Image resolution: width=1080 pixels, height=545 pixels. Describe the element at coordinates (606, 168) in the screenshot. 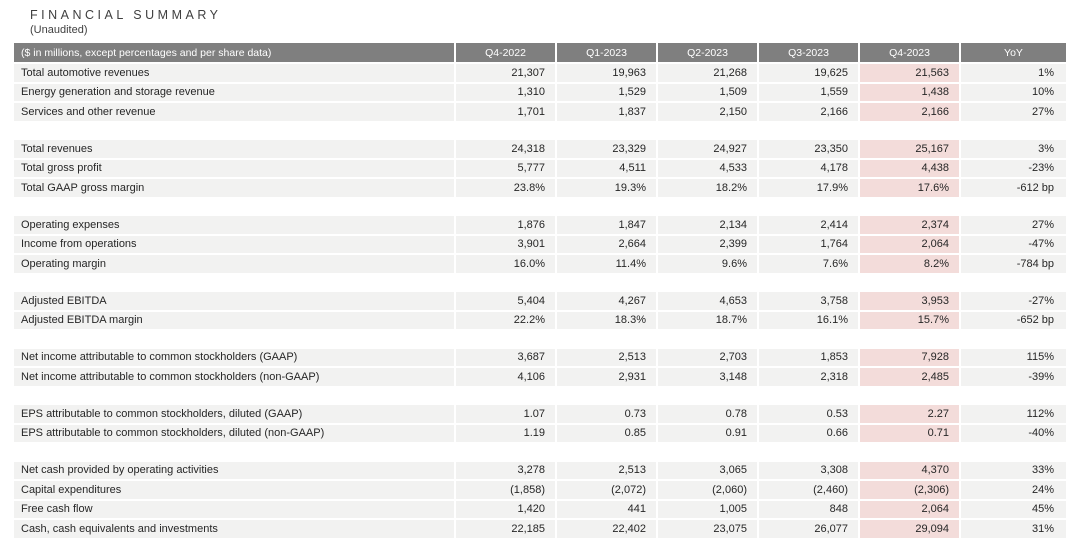

I see `value-cell-q1-2023: 4,511` at that location.